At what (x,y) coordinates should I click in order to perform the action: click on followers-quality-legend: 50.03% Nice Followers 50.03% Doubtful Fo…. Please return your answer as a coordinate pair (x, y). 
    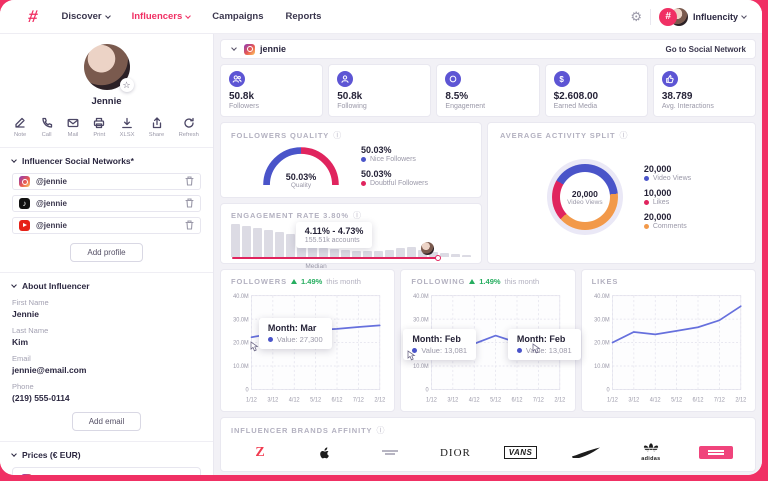
    Looking at the image, I should click on (394, 166).